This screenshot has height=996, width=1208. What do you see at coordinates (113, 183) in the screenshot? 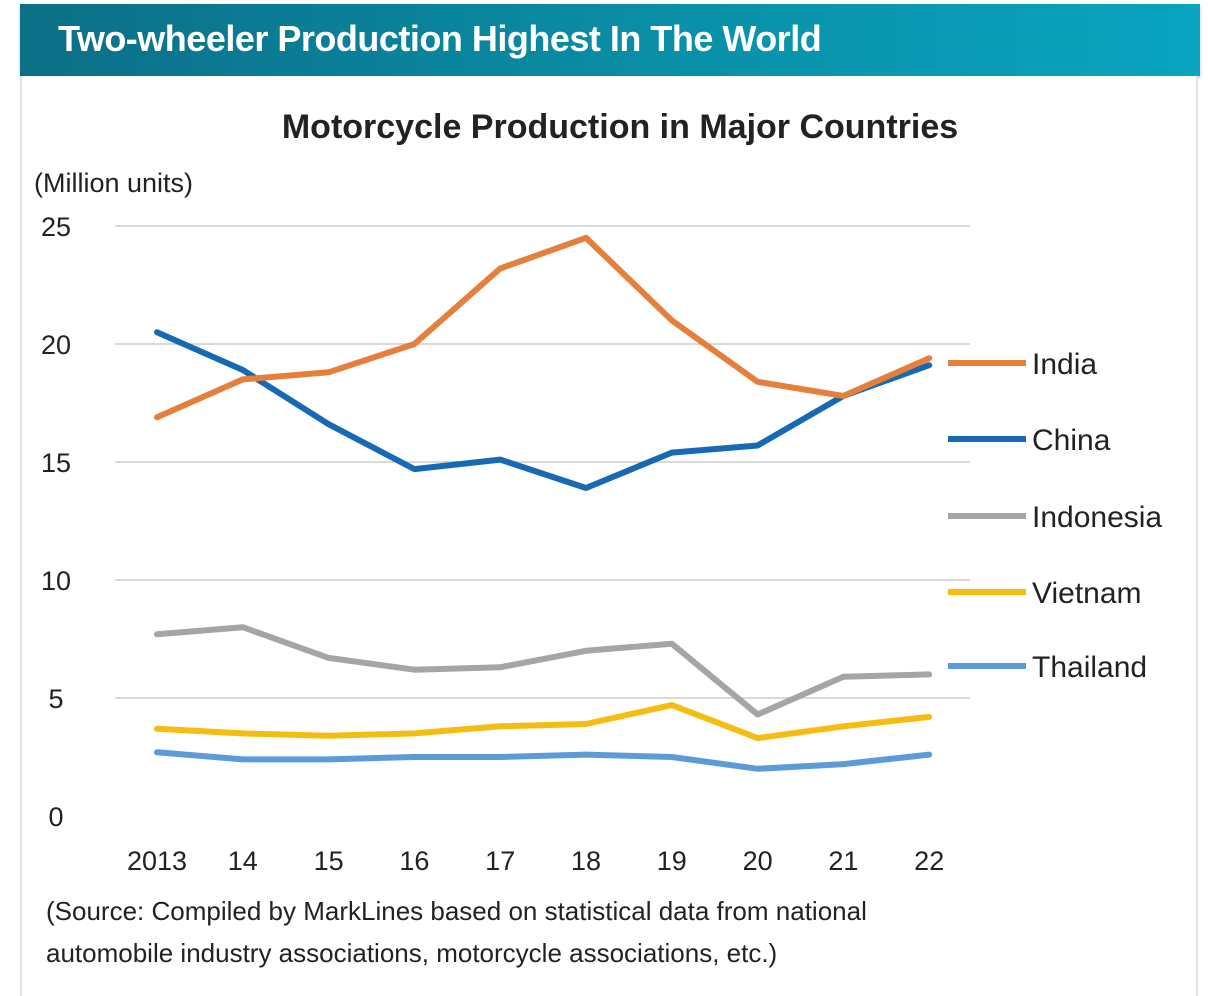
I see `y-axis-unit-label: (Million units)` at bounding box center [113, 183].